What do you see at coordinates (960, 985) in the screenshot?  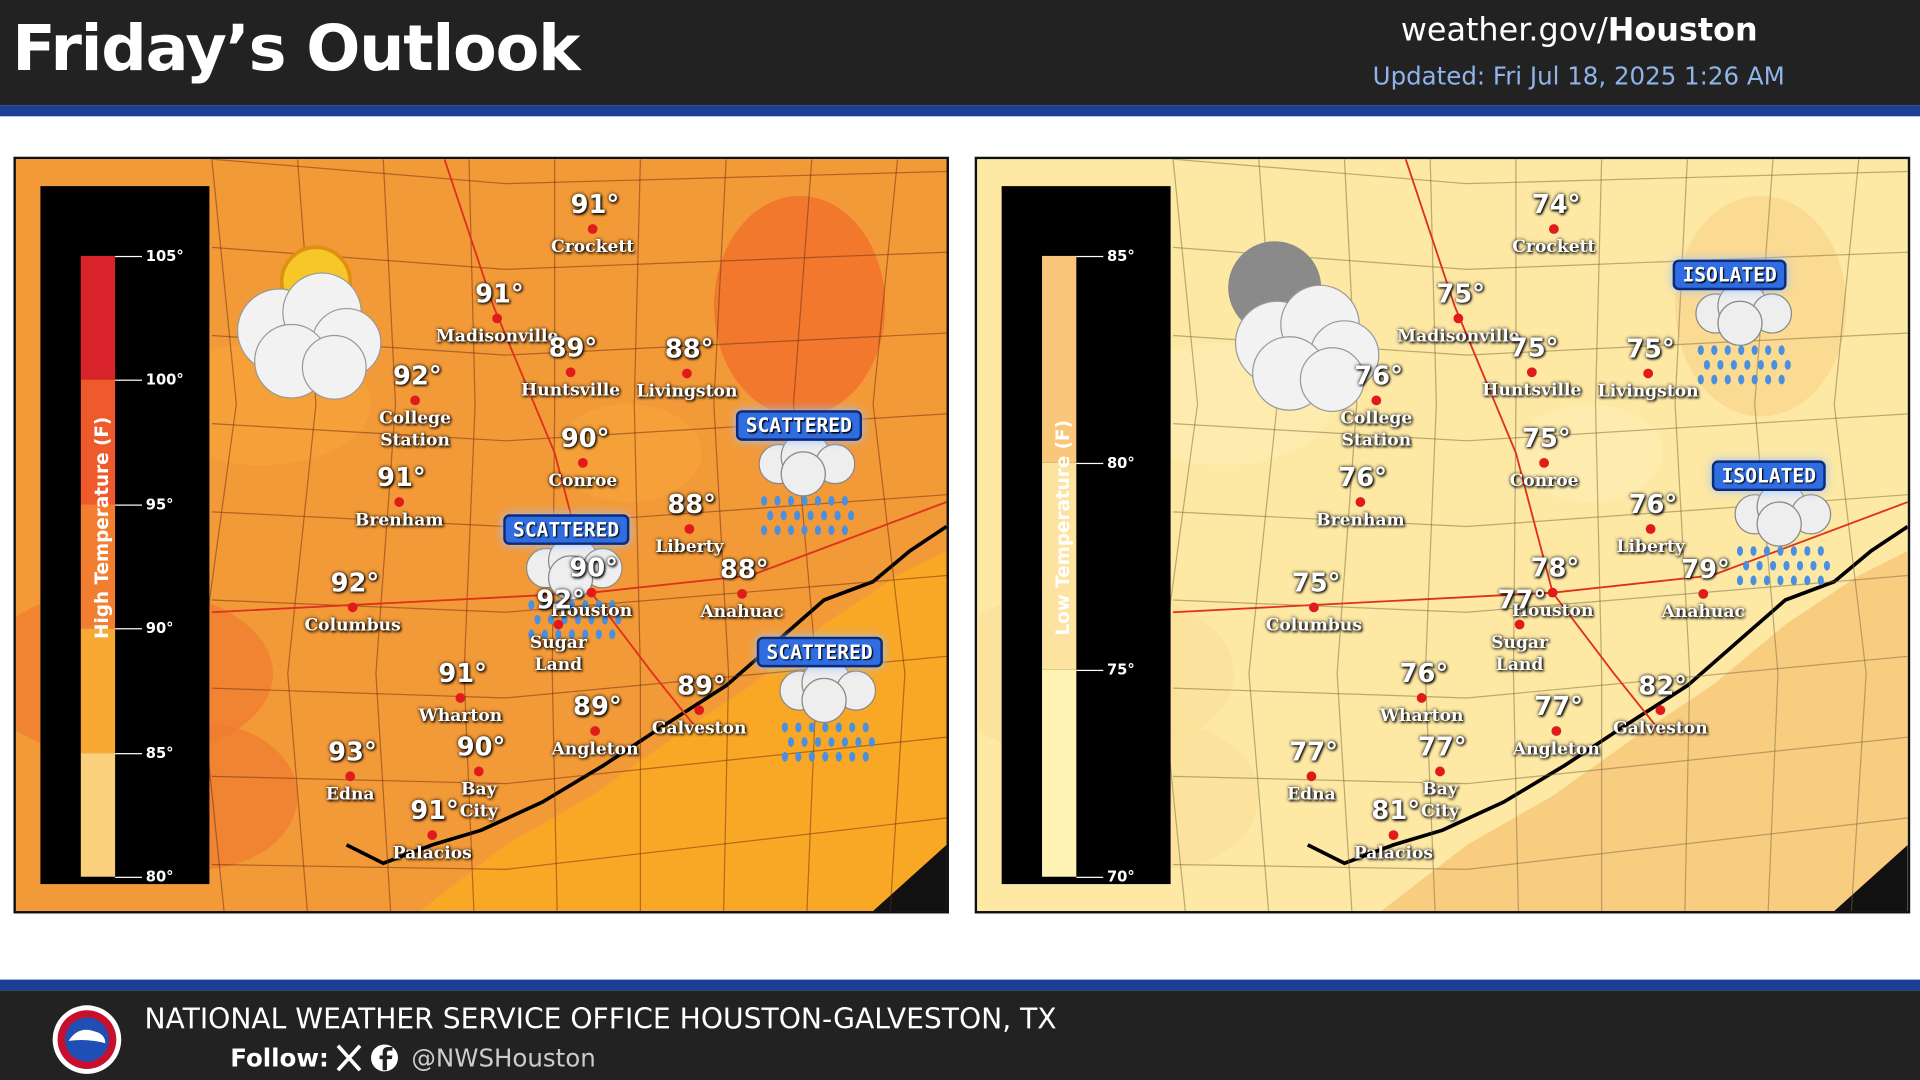 I see `footer-stripe` at bounding box center [960, 985].